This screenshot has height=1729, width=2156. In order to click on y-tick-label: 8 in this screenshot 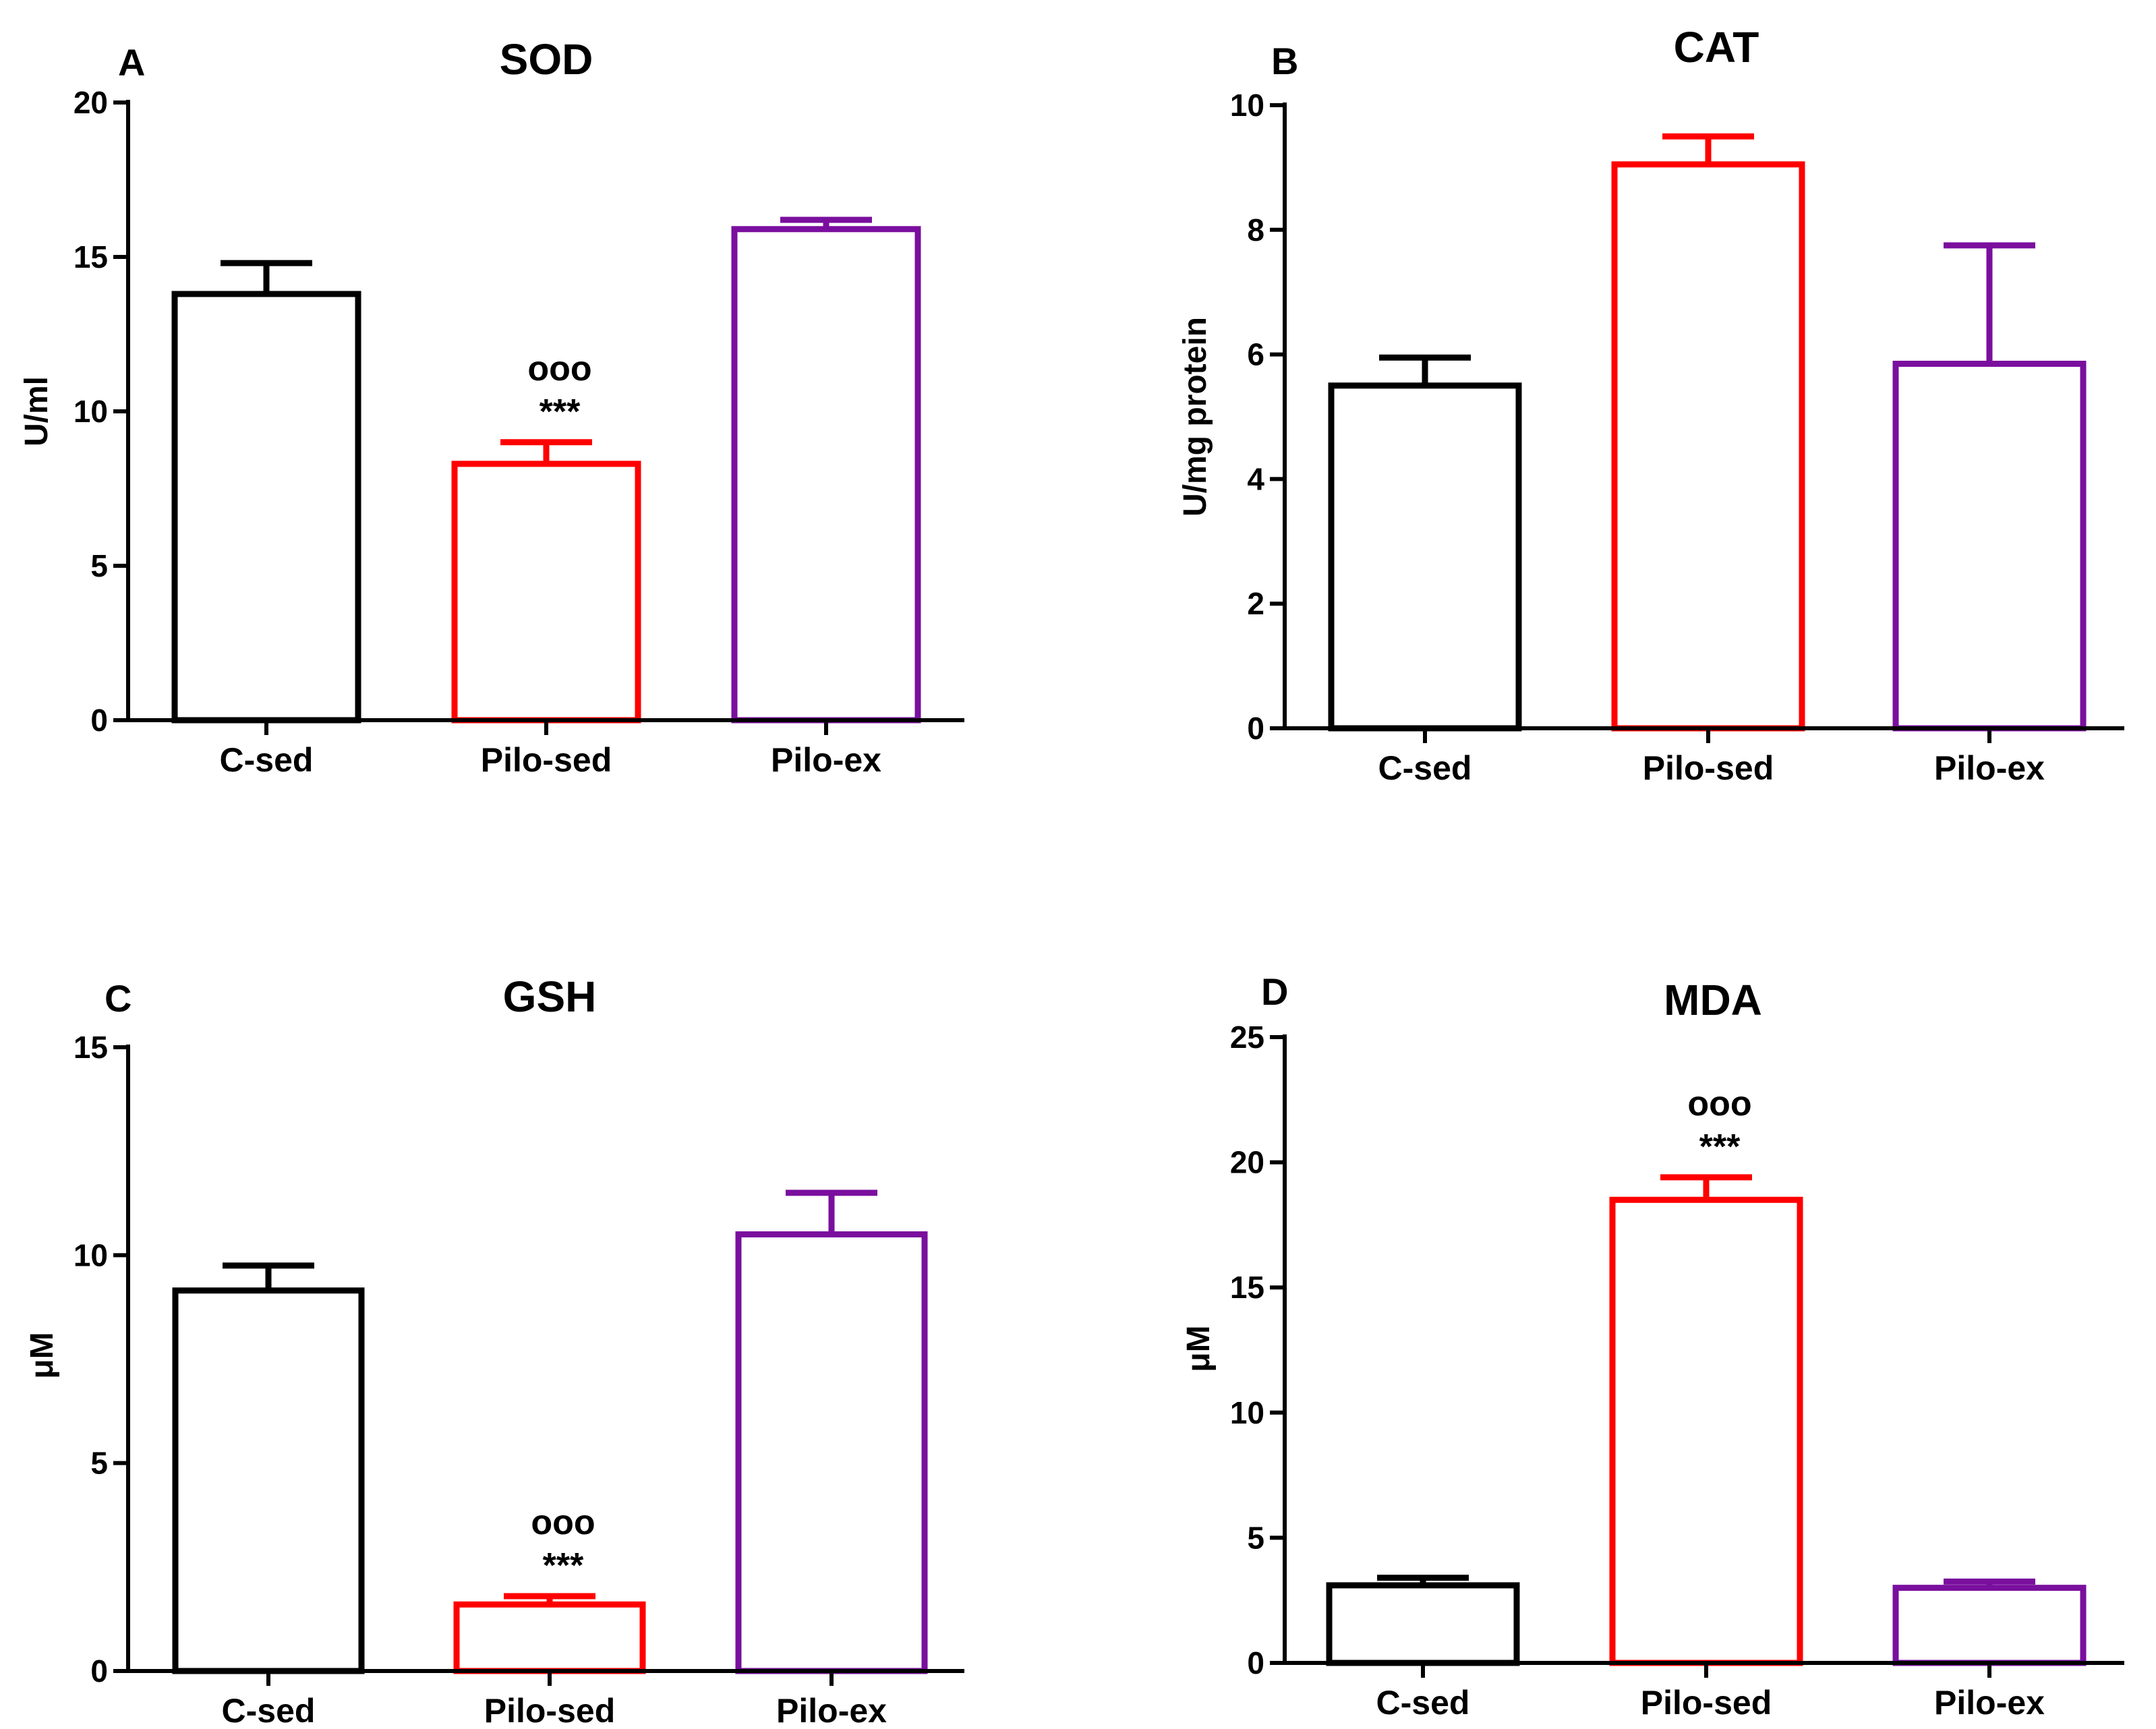, I will do `click(1255, 230)`.